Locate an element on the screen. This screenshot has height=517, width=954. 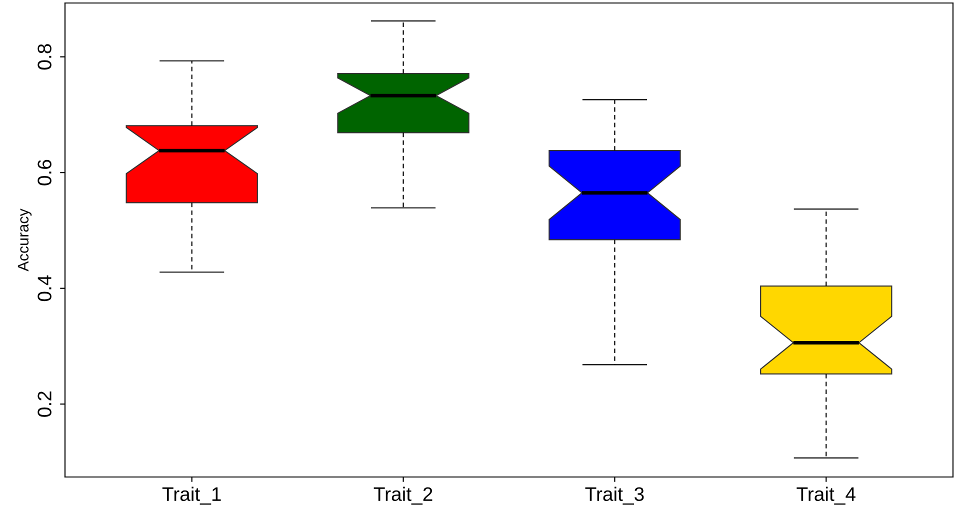
y-tick-label: 0.4 is located at coordinates (45, 288).